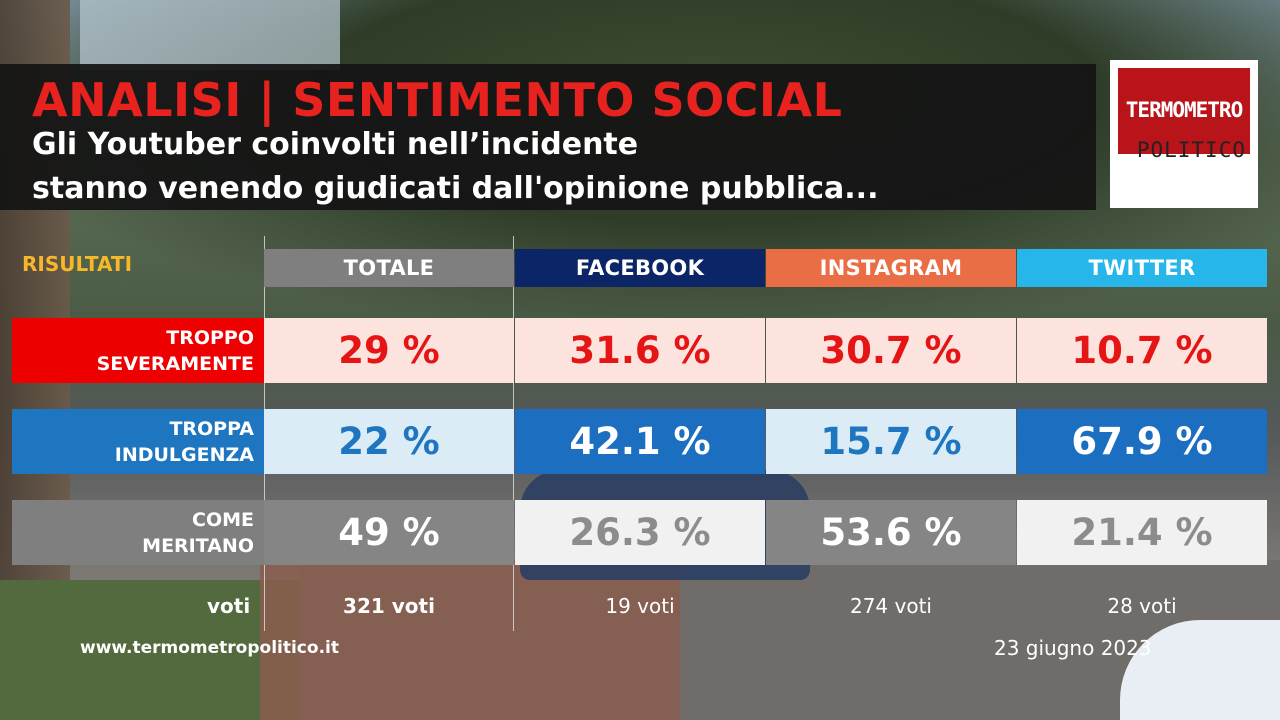 The height and width of the screenshot is (720, 1280). I want to click on data-cell: 10.7 %, so click(1142, 350).